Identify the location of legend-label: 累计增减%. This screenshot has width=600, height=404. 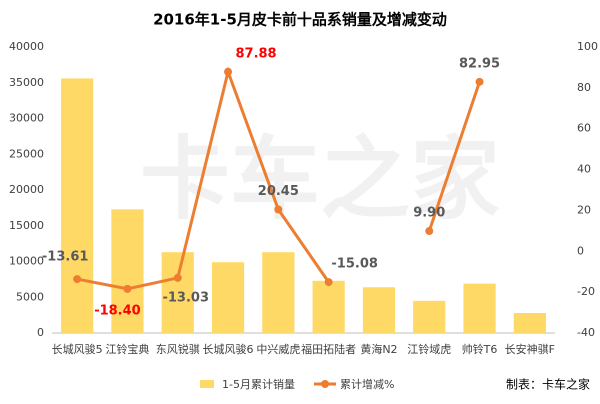
(367, 384).